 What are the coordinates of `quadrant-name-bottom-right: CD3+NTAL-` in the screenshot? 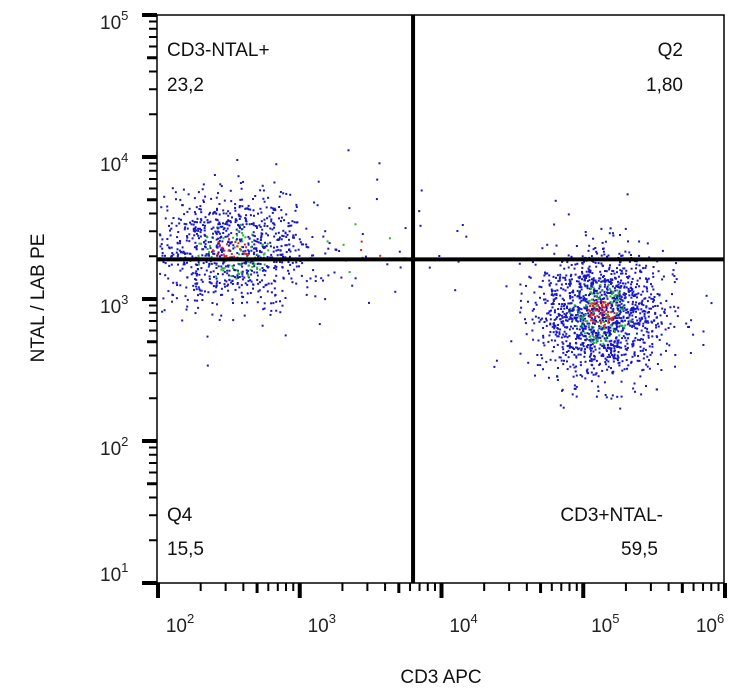 It's located at (611, 515).